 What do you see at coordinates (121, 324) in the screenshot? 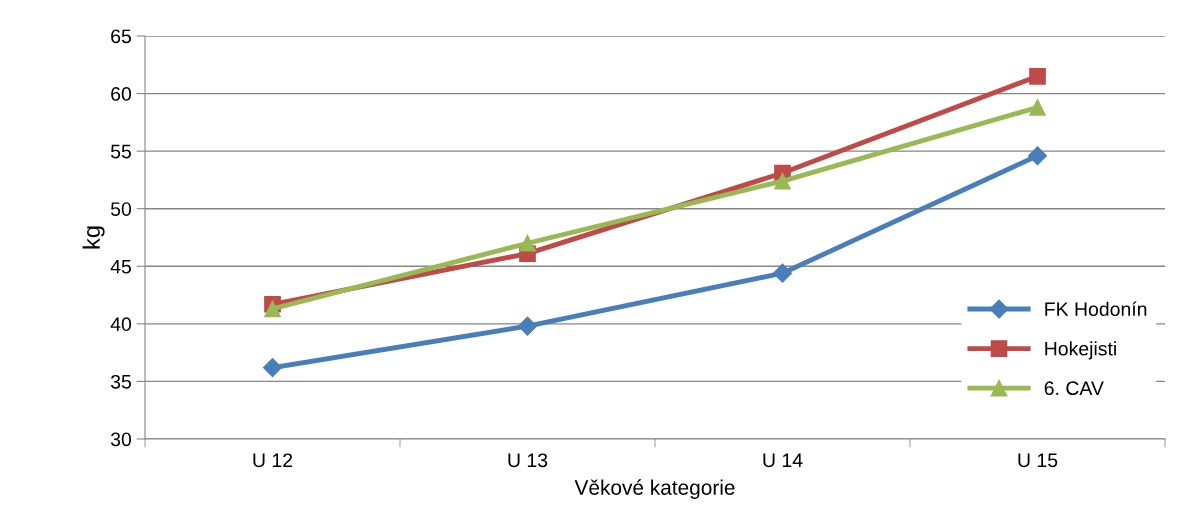
I see `y-tick-label: 40` at bounding box center [121, 324].